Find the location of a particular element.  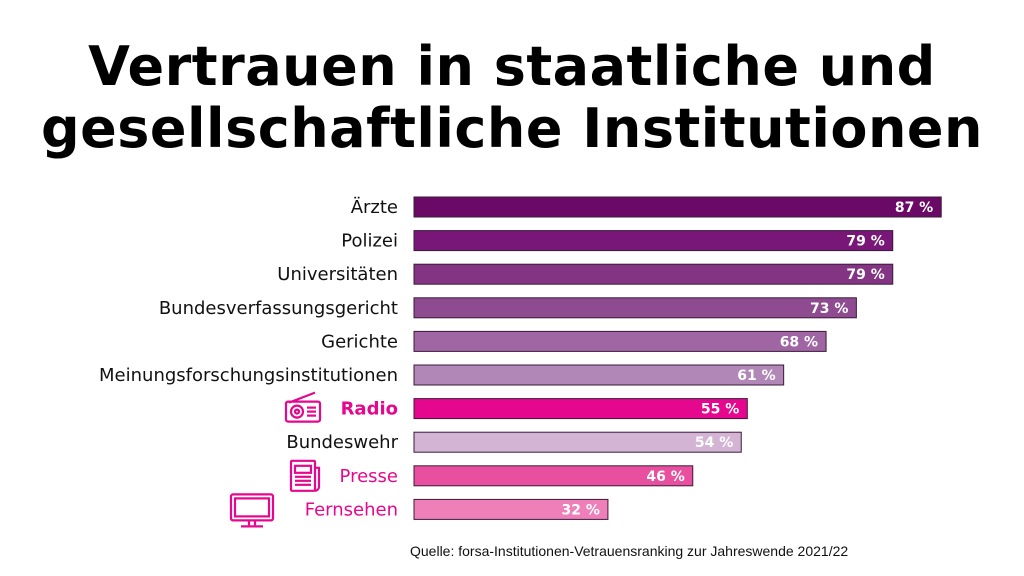

category-label-7: Radio is located at coordinates (369, 409).